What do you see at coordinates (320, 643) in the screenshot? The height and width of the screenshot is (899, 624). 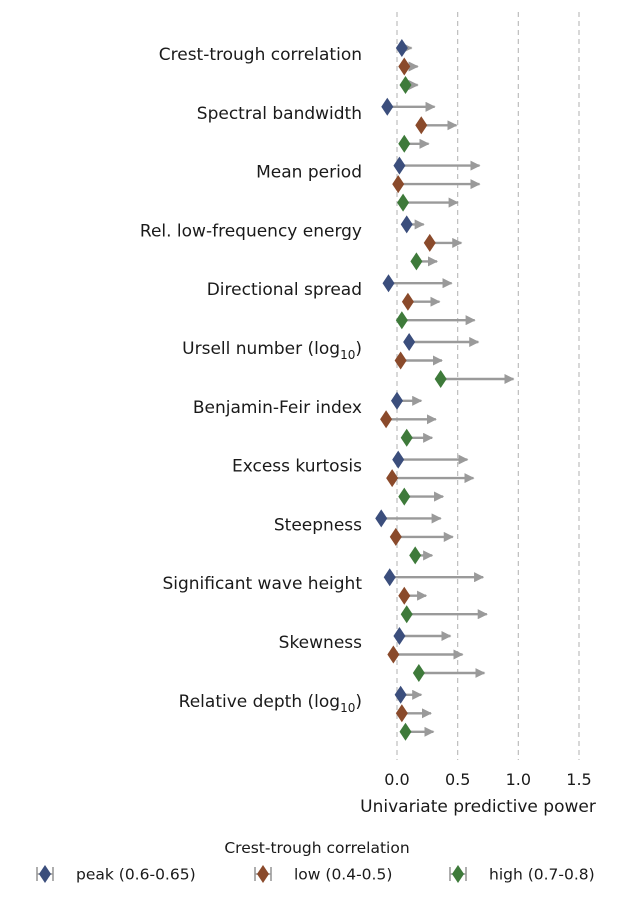 I see `category-label: Skewness` at bounding box center [320, 643].